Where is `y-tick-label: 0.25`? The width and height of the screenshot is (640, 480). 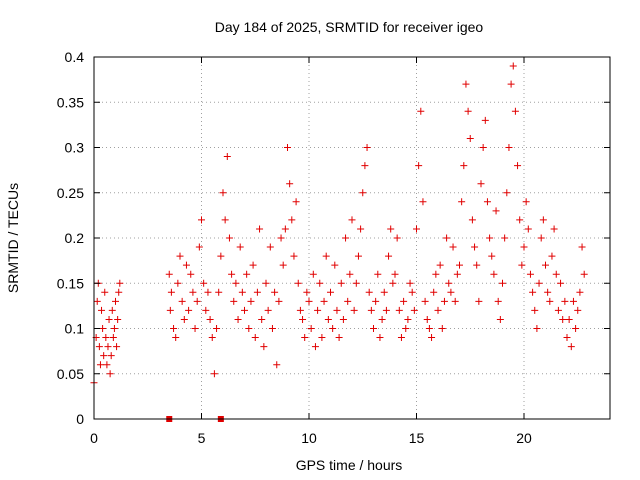
y-tick-label: 0.25 is located at coordinates (70, 193).